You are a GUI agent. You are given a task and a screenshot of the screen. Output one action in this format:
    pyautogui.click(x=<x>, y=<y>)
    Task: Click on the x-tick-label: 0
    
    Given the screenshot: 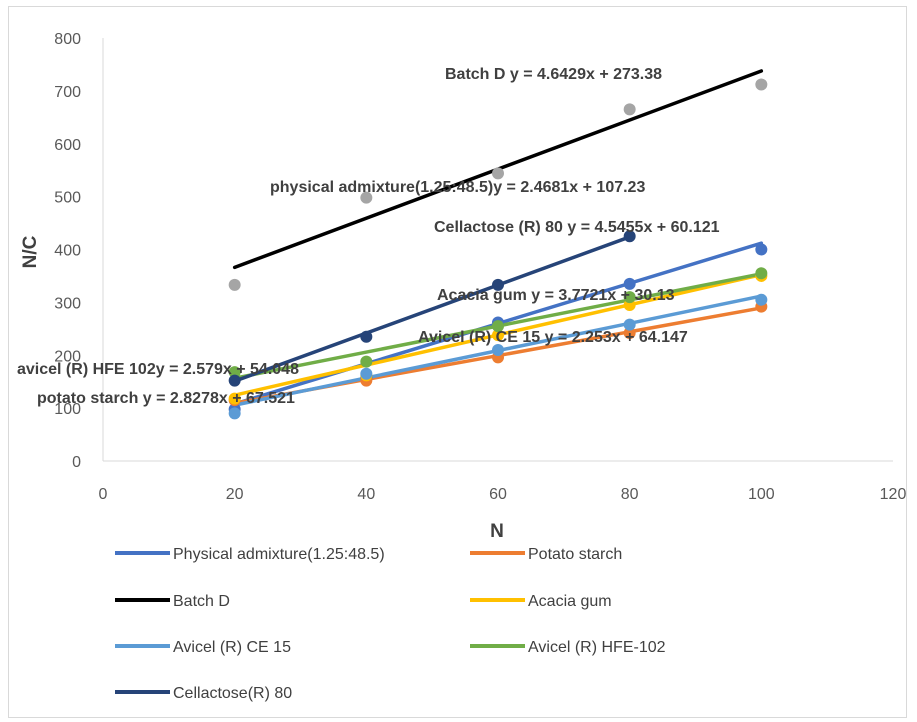 What is the action you would take?
    pyautogui.click(x=103, y=494)
    